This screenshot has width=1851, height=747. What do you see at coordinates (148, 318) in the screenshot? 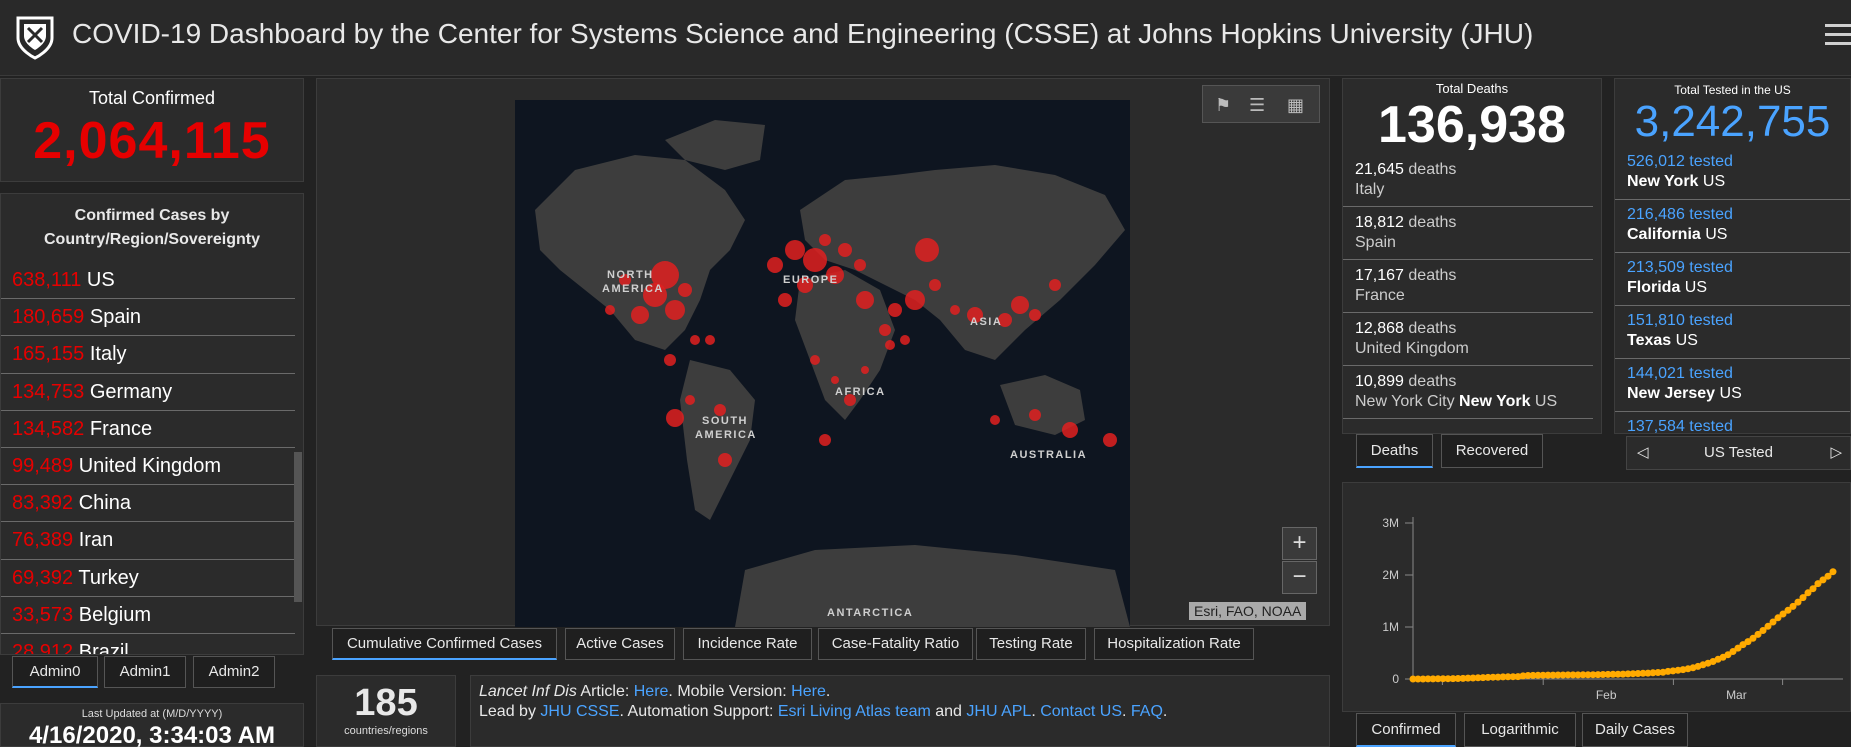
I see `list-item: 180,659 Spain` at bounding box center [148, 318].